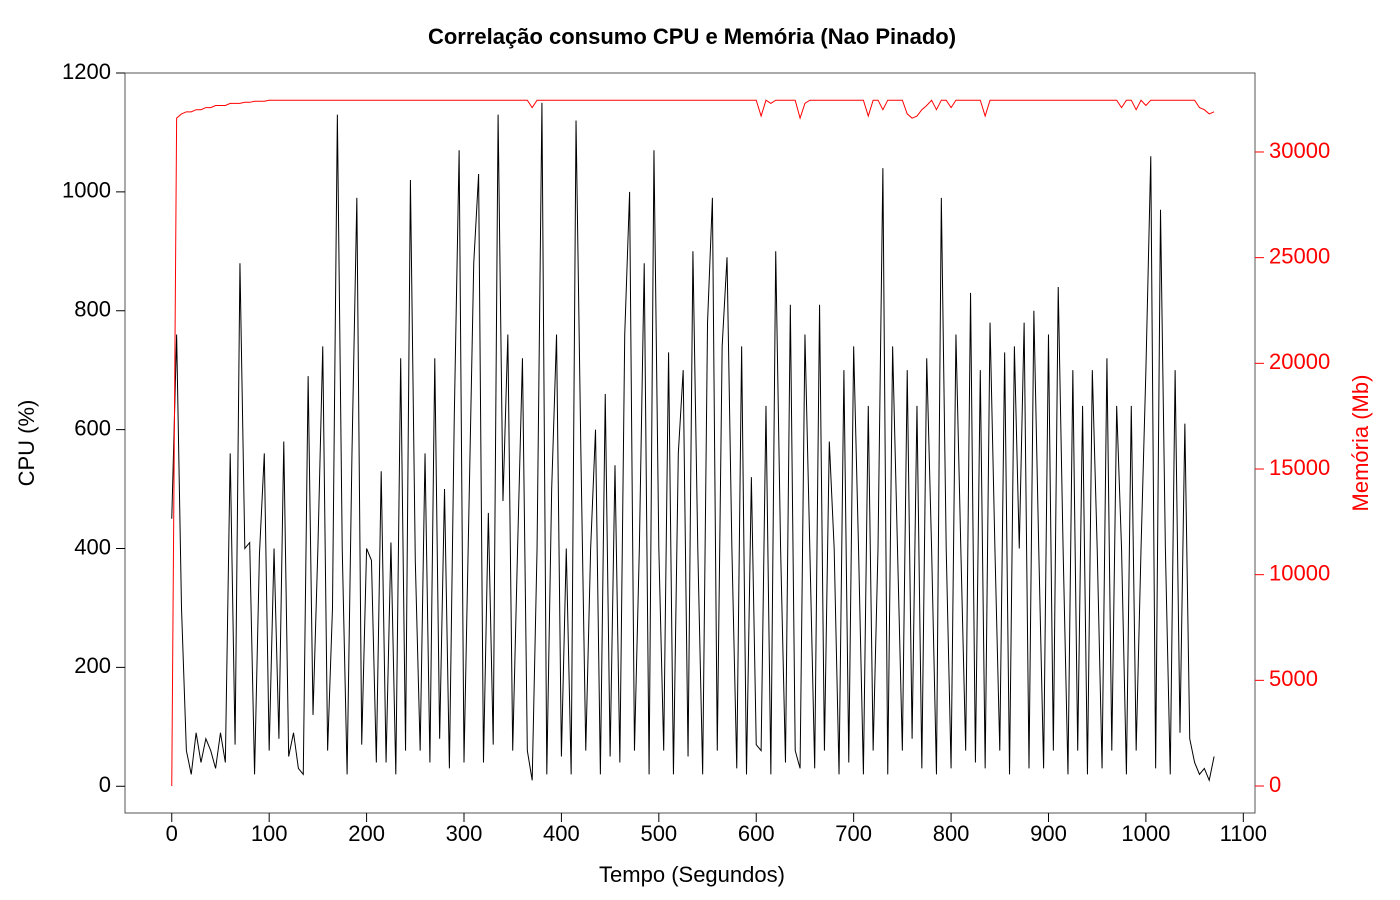 The width and height of the screenshot is (1400, 900). I want to click on y2-tick-label: 0, so click(1275, 784).